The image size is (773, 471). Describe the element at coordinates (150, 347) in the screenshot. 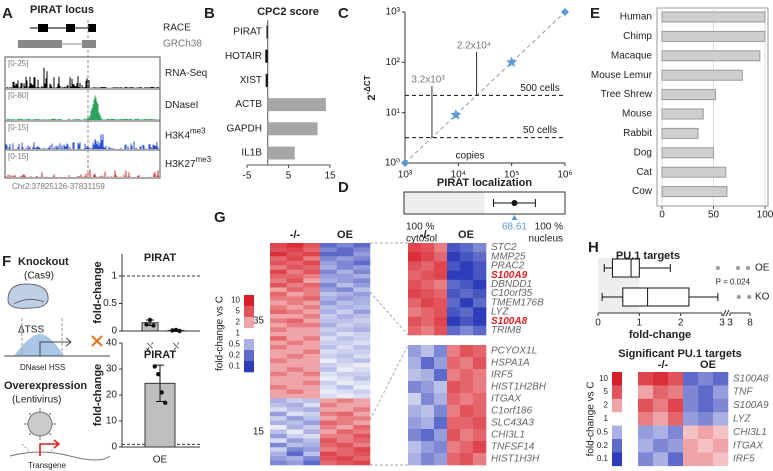

I see `category-label: +/-` at that location.